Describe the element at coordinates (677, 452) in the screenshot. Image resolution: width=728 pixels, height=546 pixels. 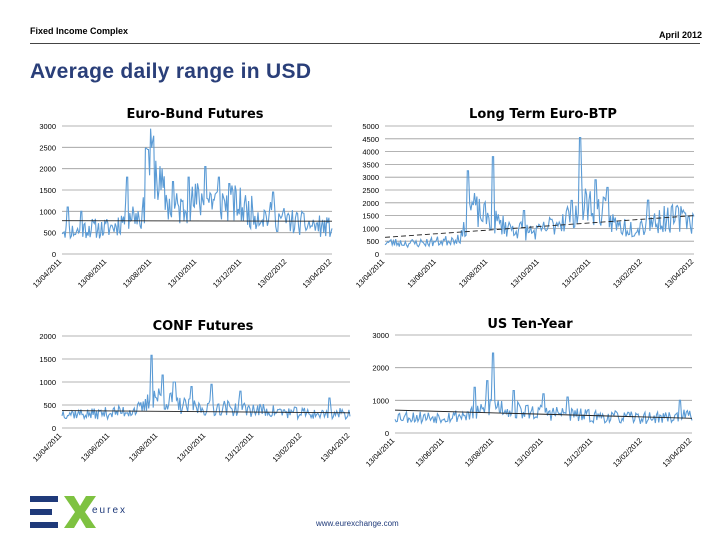
I see `x-tick-label: 13/04/2012` at that location.